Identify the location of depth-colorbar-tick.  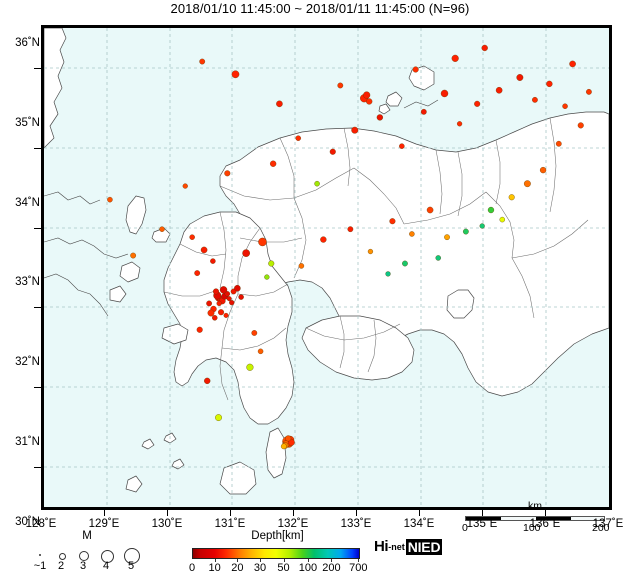
(261, 560).